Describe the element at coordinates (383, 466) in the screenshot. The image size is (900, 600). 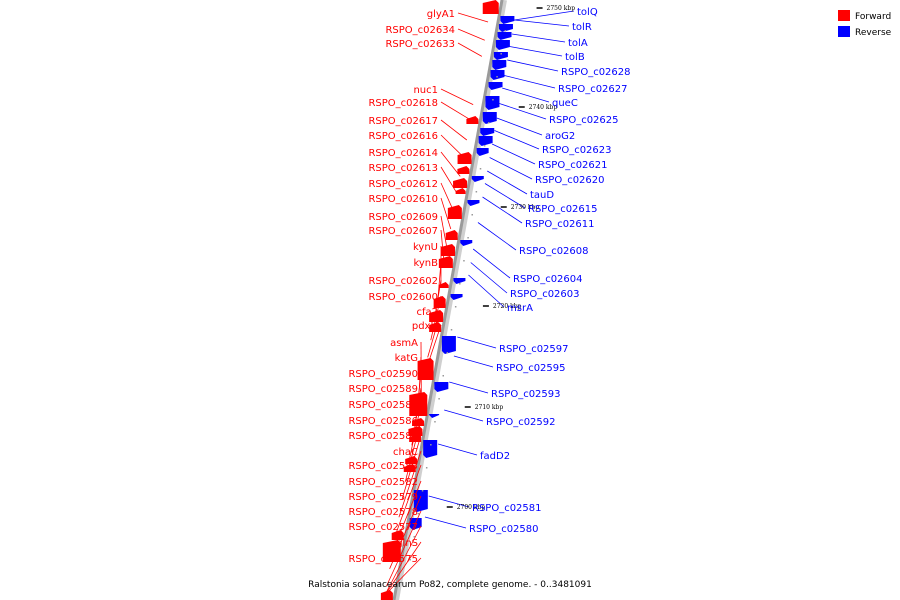
I see `forward-gene-label: RSPO_c02583` at that location.